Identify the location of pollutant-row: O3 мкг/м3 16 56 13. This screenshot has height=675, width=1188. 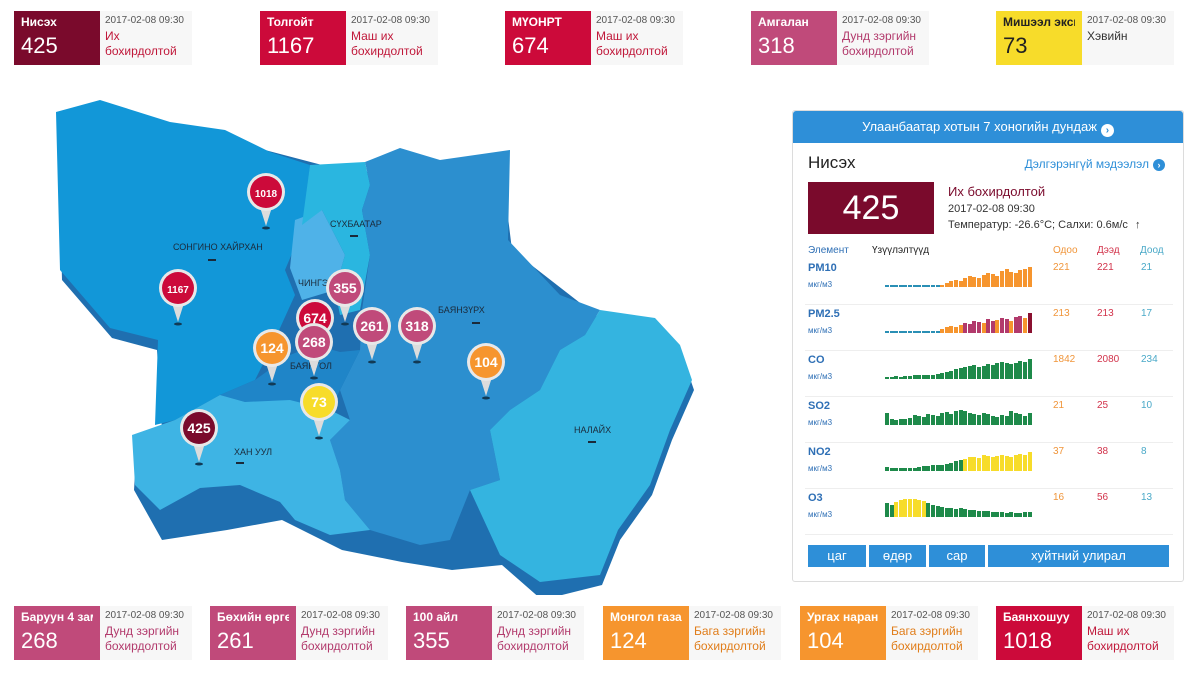
(989, 512).